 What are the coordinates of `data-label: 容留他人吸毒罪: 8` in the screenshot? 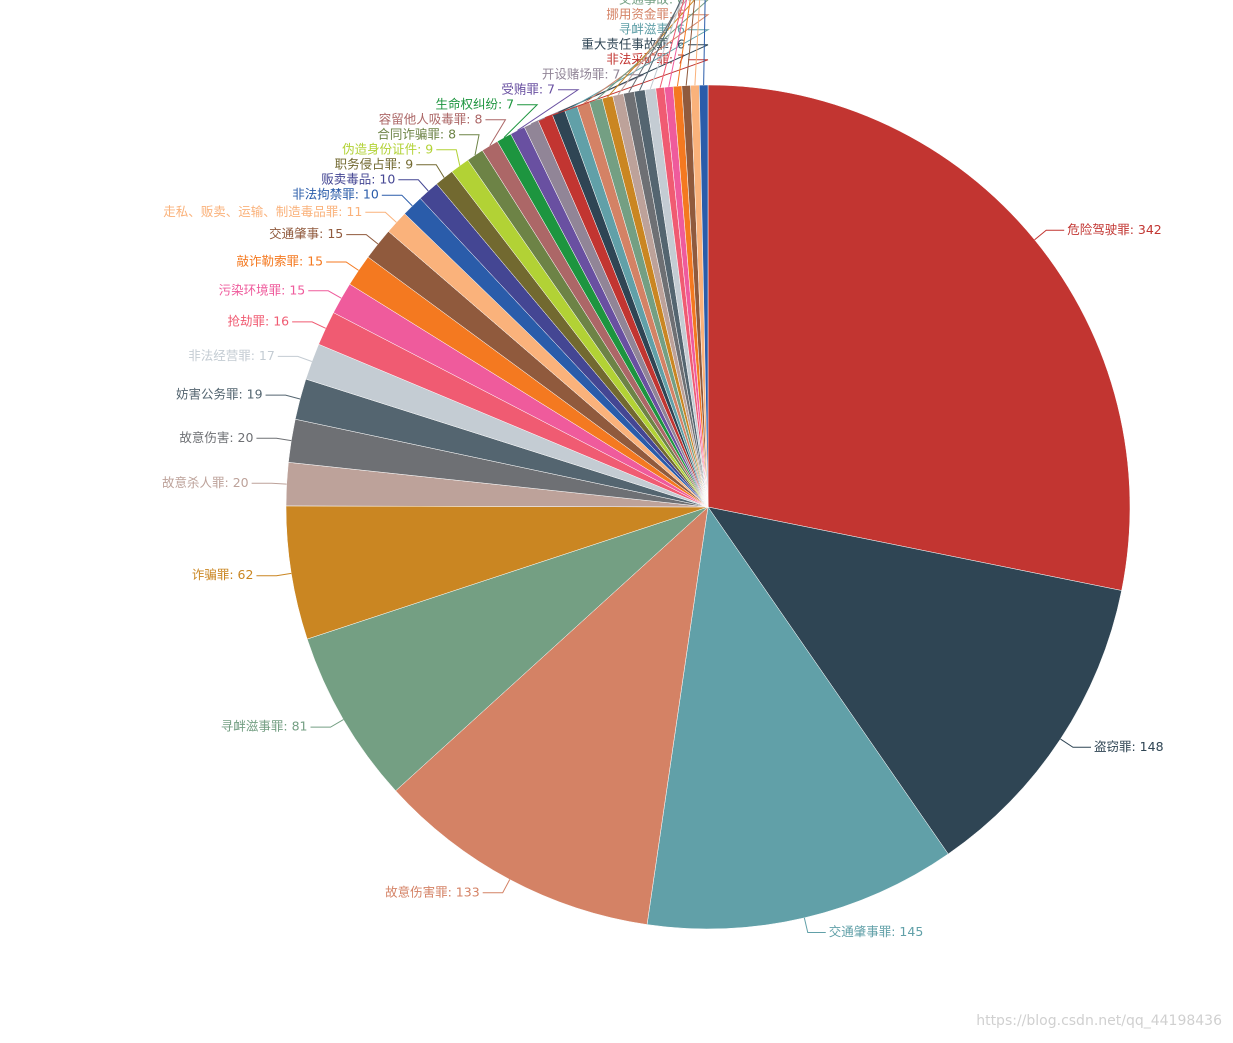 It's located at (431, 118).